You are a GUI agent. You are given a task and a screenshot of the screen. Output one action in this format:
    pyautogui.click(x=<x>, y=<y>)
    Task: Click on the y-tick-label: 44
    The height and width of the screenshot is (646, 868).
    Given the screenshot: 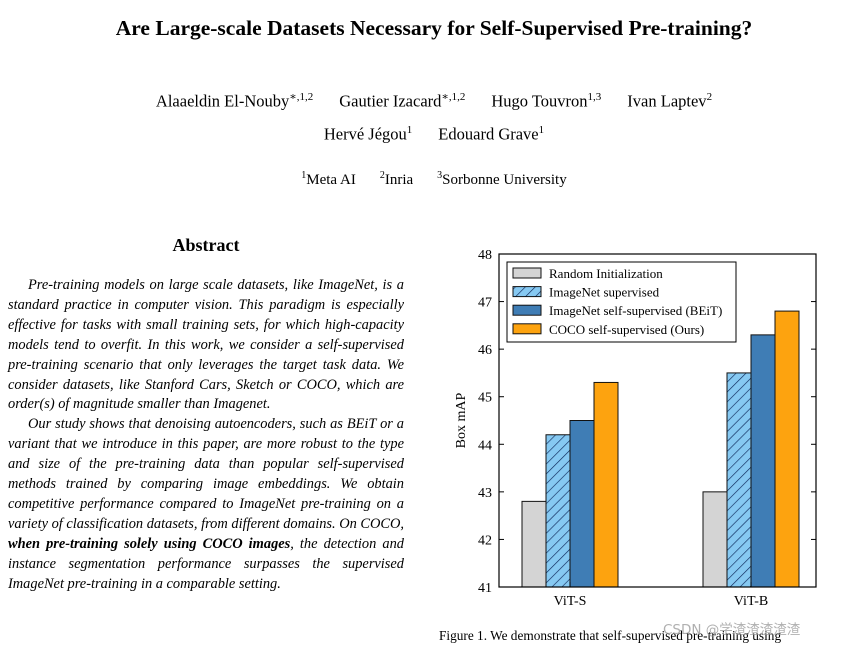 What is the action you would take?
    pyautogui.click(x=485, y=445)
    